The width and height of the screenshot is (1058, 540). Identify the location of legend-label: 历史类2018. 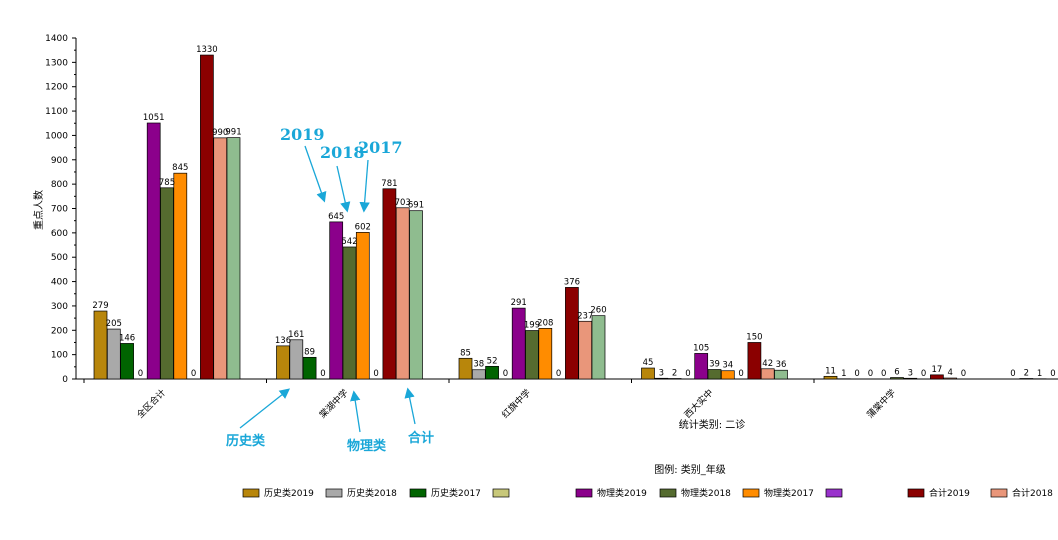
(372, 493).